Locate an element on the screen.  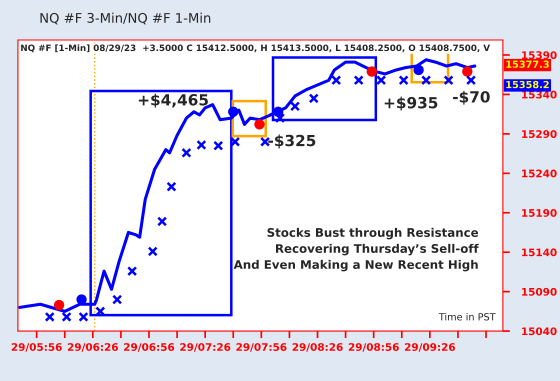
annotation: +$4,465 is located at coordinates (173, 101).